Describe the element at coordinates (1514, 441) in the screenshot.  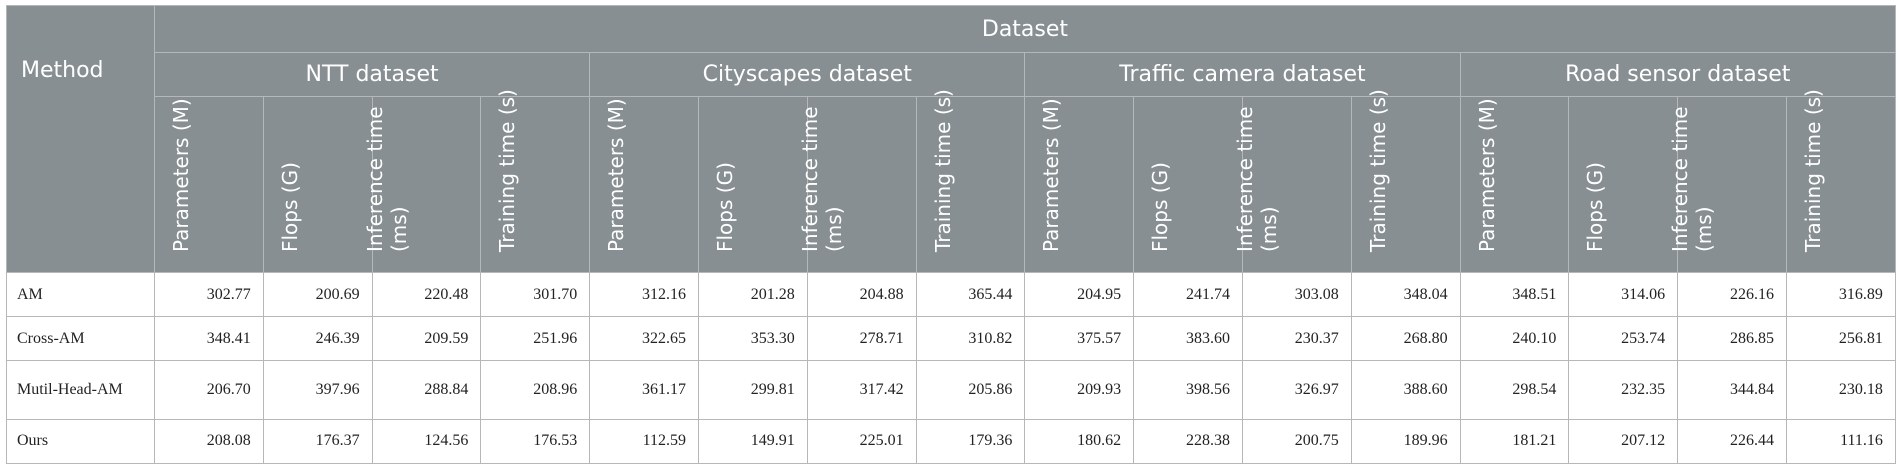
I see `value-cell: 181.21` at that location.